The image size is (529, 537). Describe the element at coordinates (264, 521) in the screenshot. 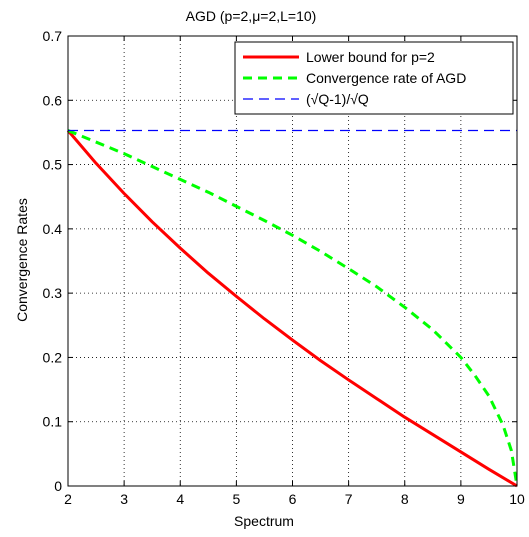

I see `x-axis-title: Spectrum` at that location.